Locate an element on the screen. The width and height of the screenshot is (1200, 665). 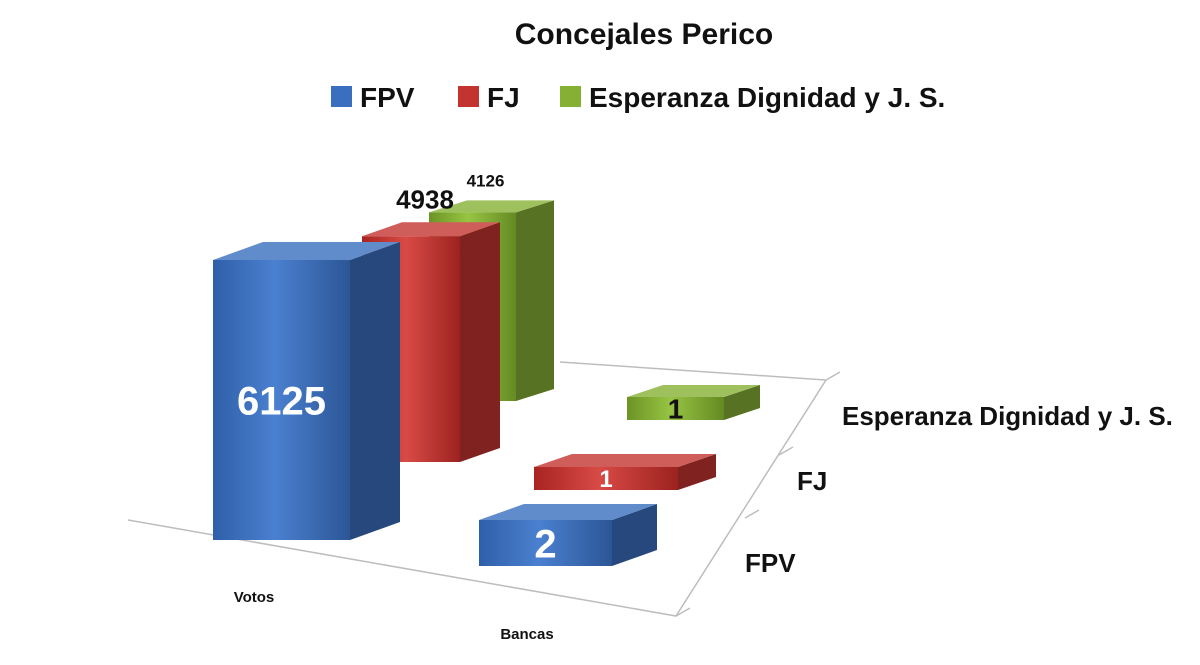
value-label-esperanza-votos: 4126 is located at coordinates (486, 180).